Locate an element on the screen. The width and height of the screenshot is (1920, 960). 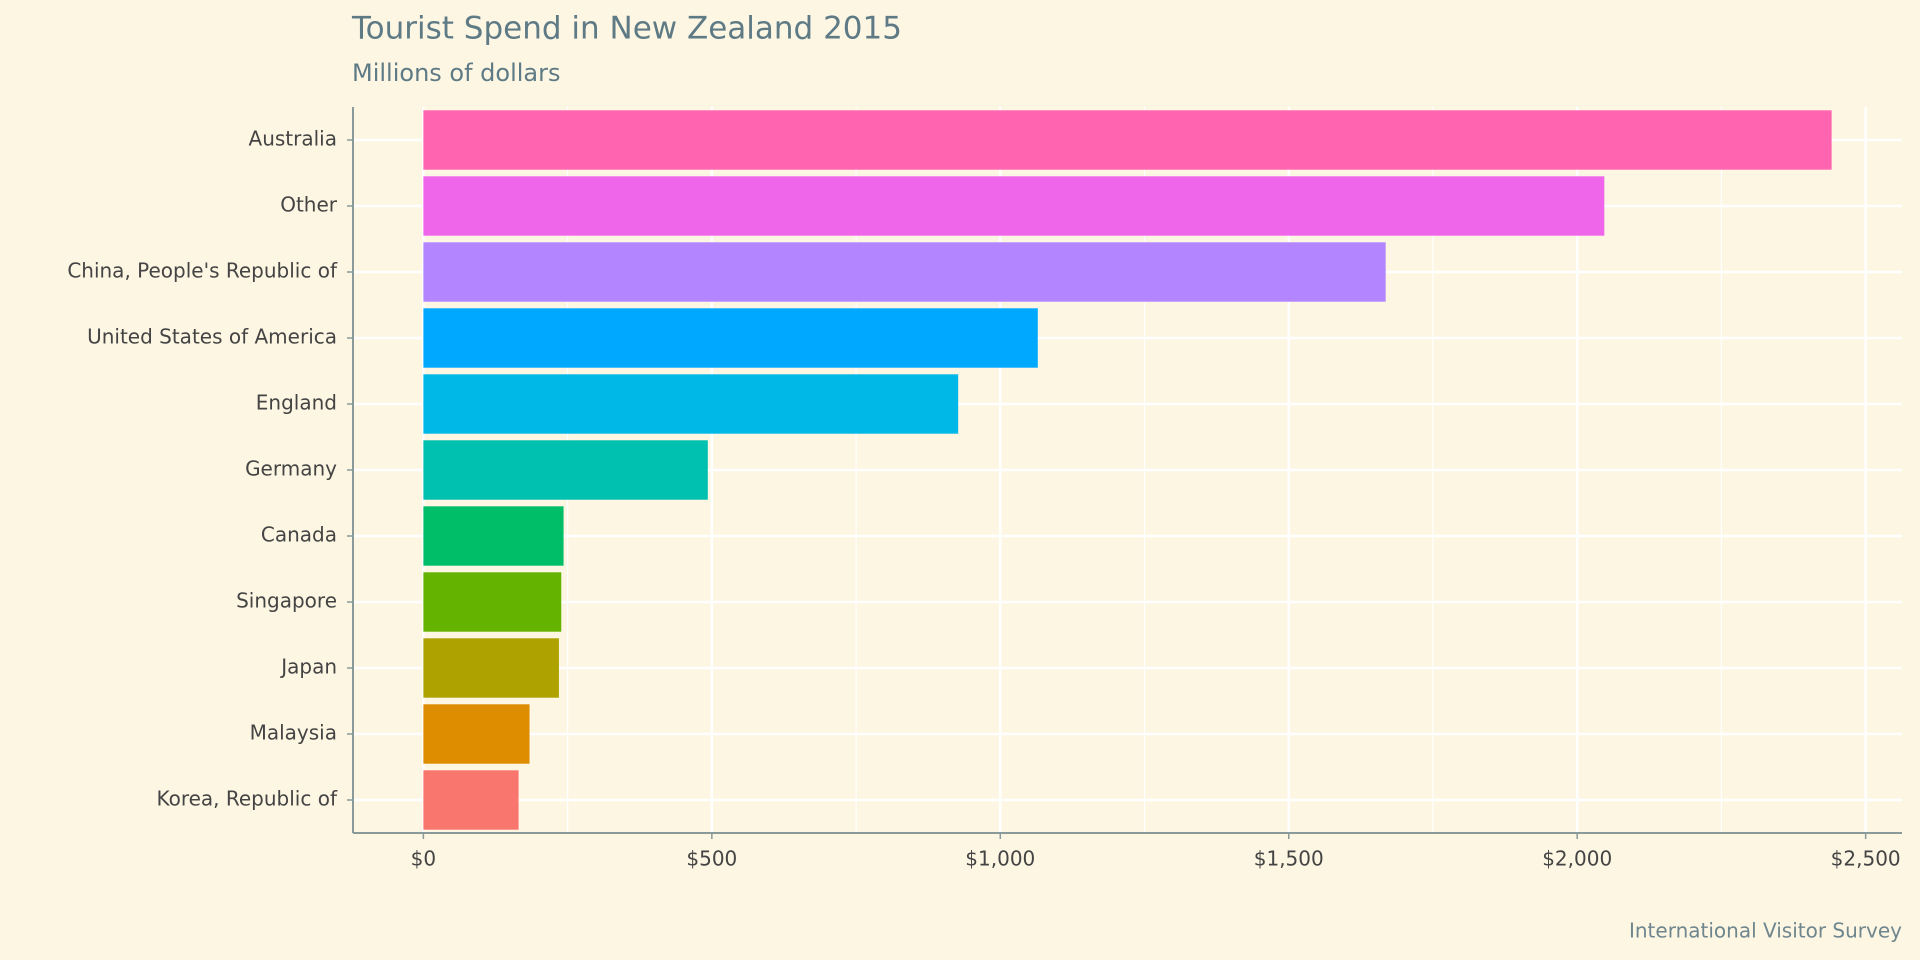
y-tick-label: Japan is located at coordinates (308, 667).